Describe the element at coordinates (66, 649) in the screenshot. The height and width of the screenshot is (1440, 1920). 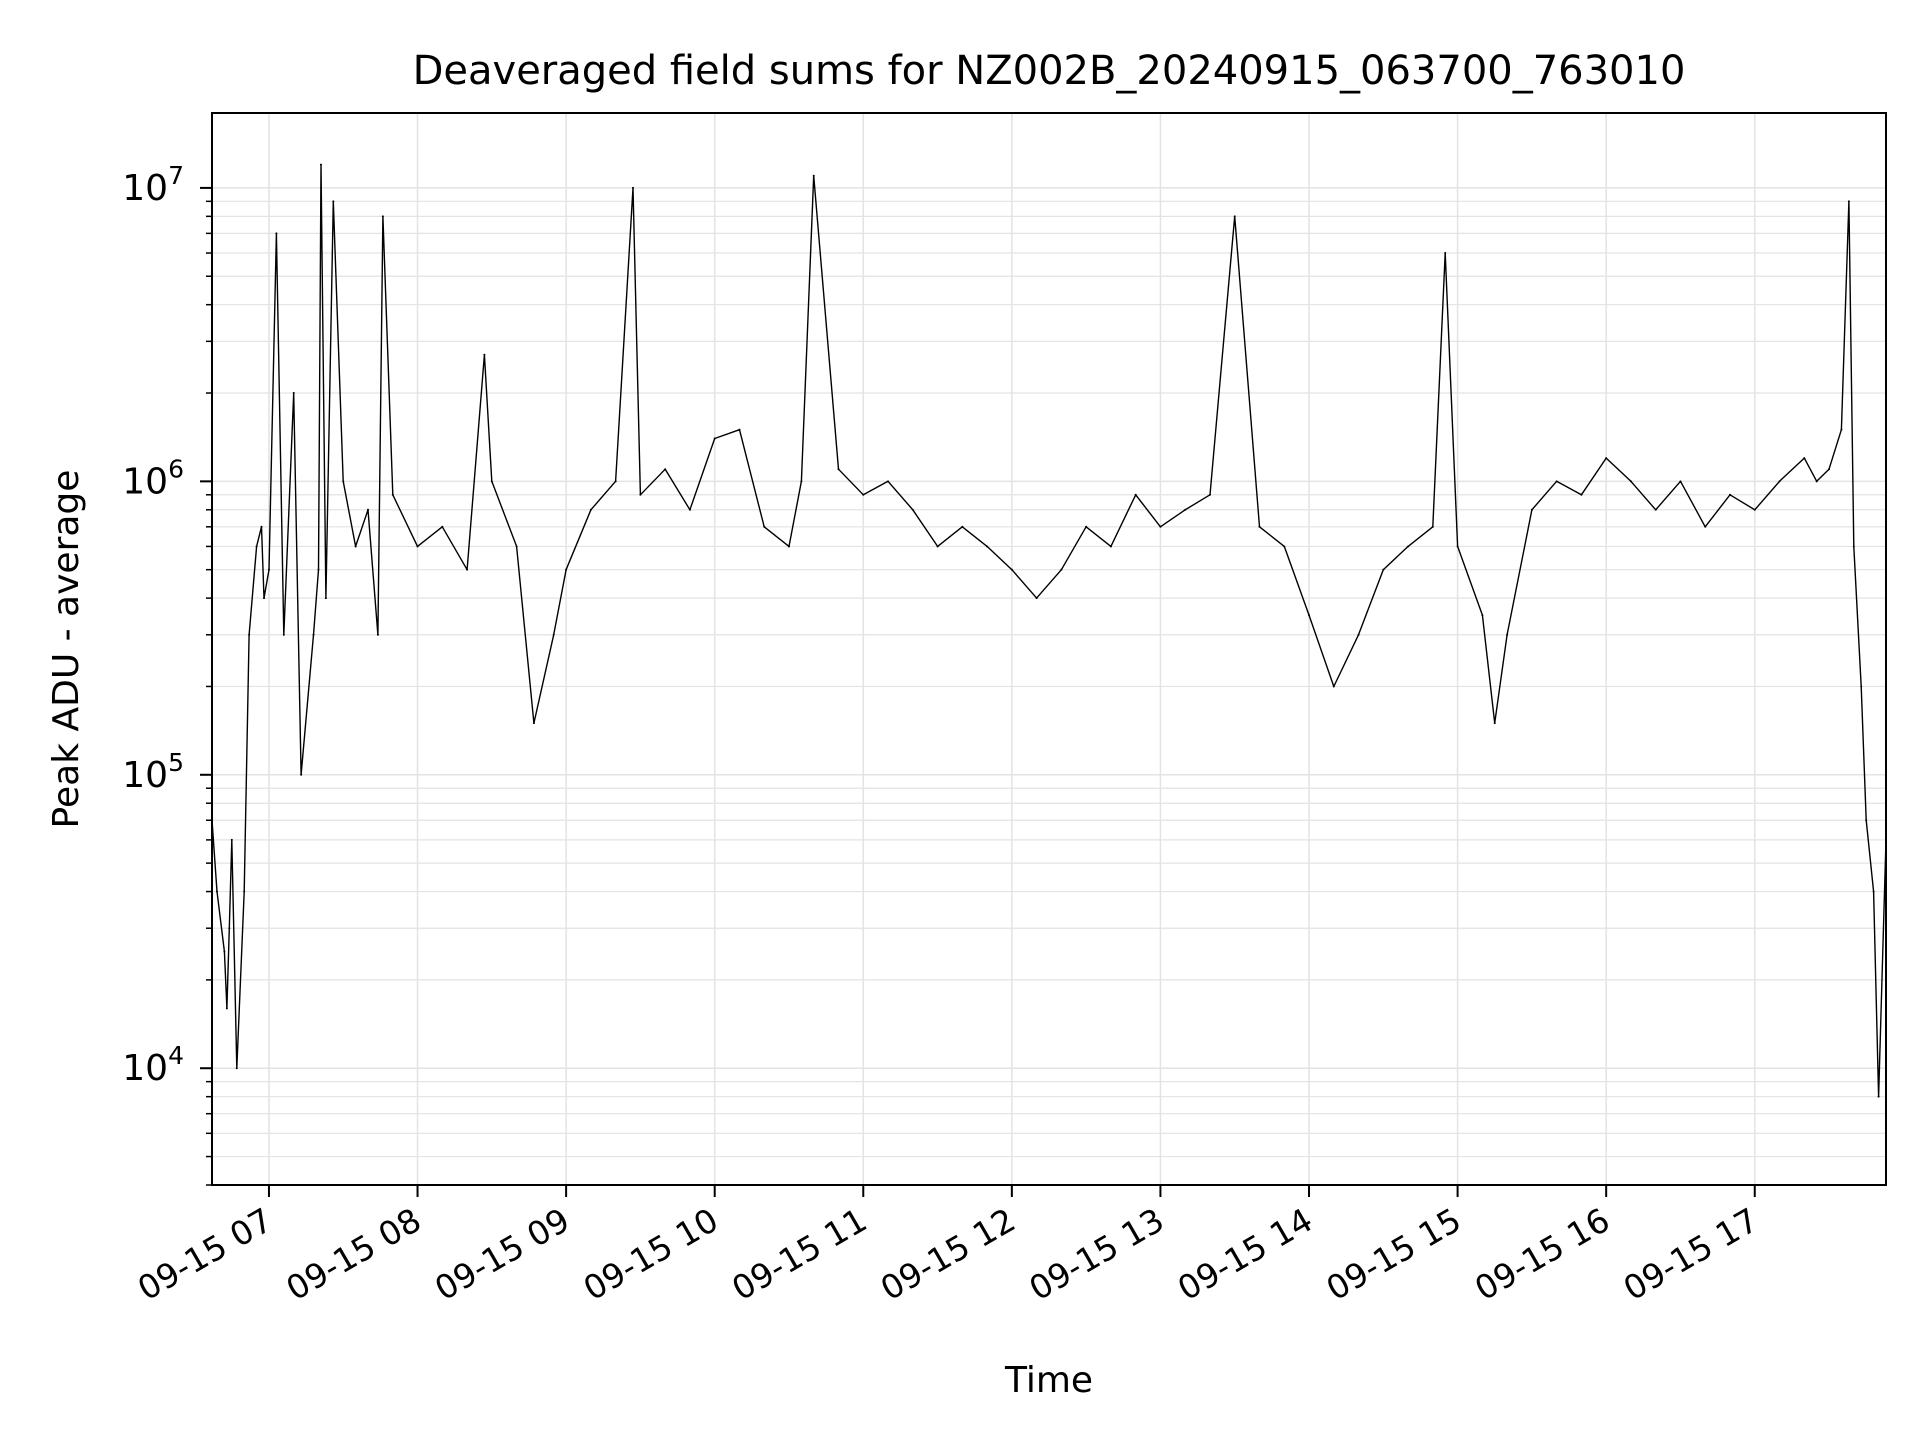
I see `y-axis-label: Peak ADU - average` at that location.